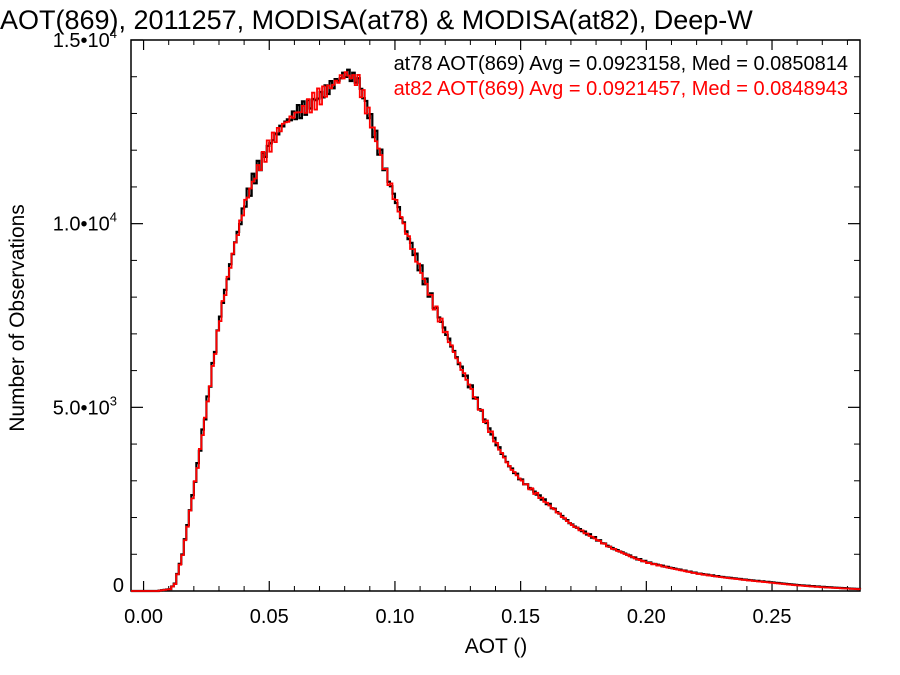  What do you see at coordinates (457, 617) in the screenshot?
I see `x-axis-tick-labels: 0.00 0.05 0.10 0.15 0.20 0.25` at bounding box center [457, 617].